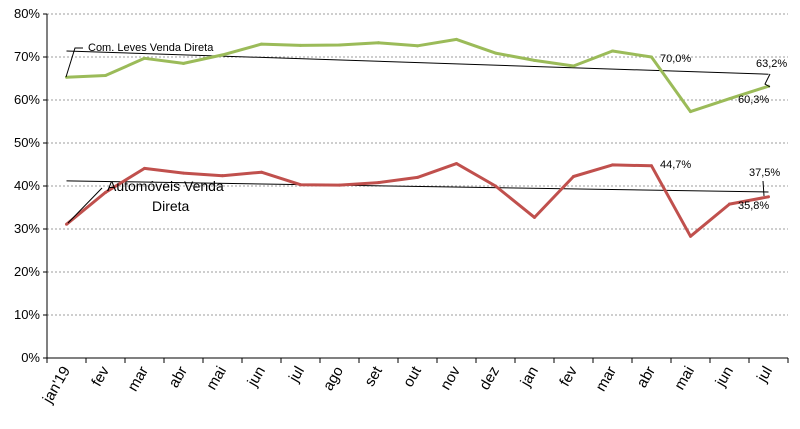 The height and width of the screenshot is (429, 800). What do you see at coordinates (27, 13) in the screenshot?
I see `y-tick-label: 80%` at bounding box center [27, 13].